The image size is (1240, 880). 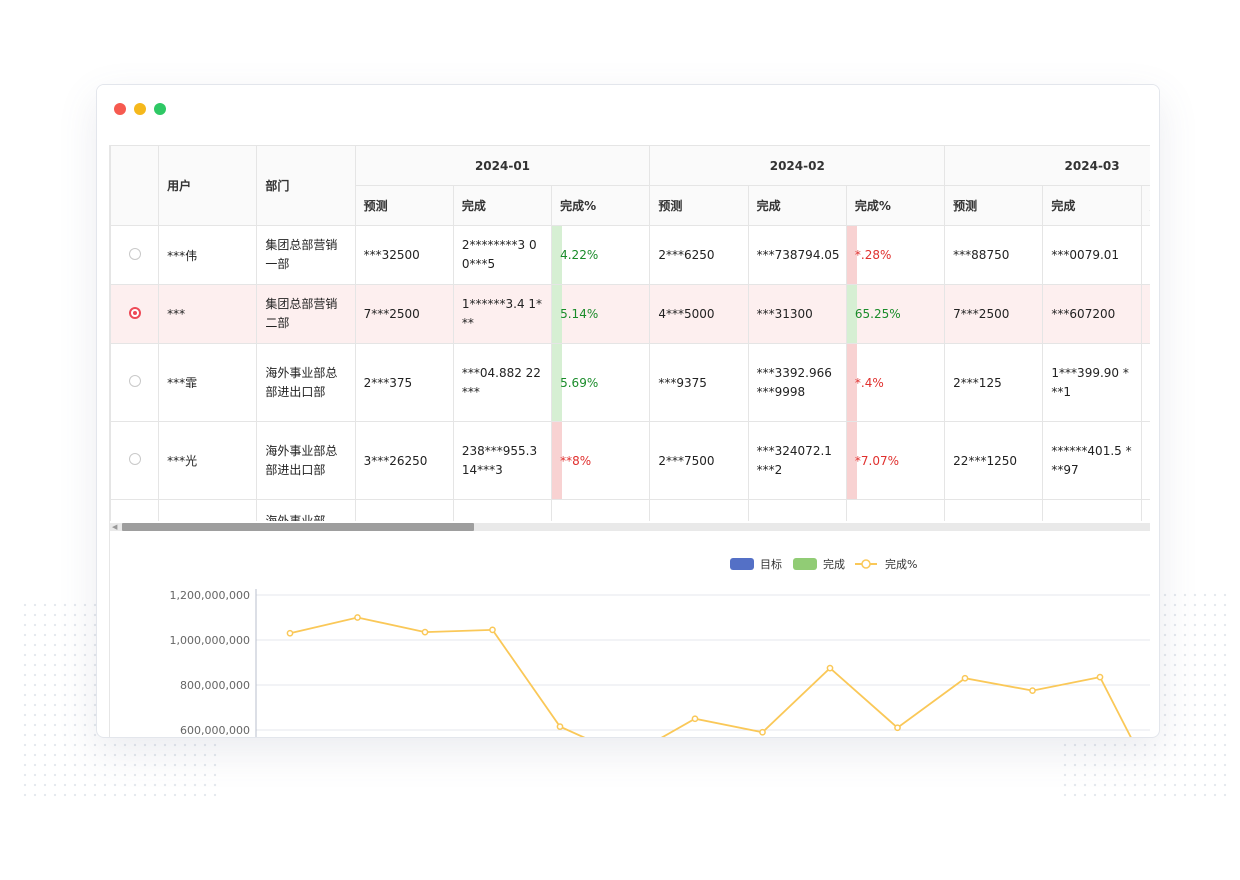 I want to click on select-column-header, so click(x=135, y=185).